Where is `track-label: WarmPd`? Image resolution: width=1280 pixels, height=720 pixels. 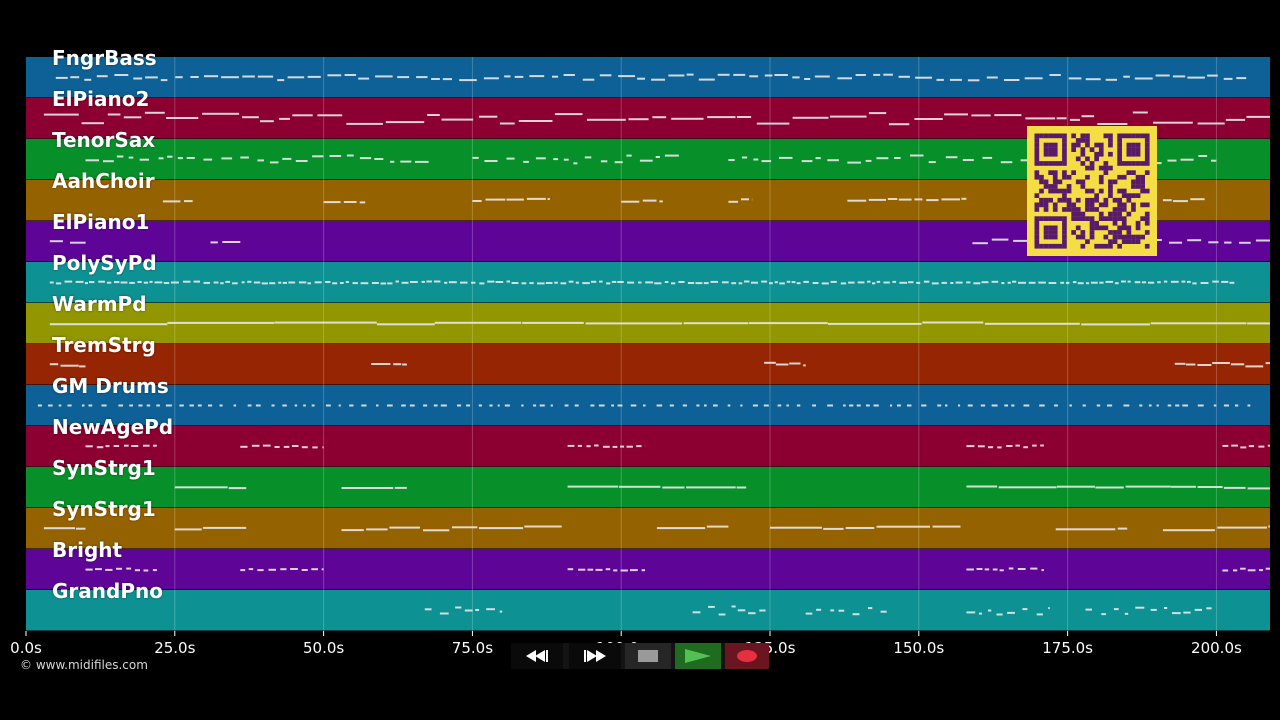 track-label: WarmPd is located at coordinates (99, 304).